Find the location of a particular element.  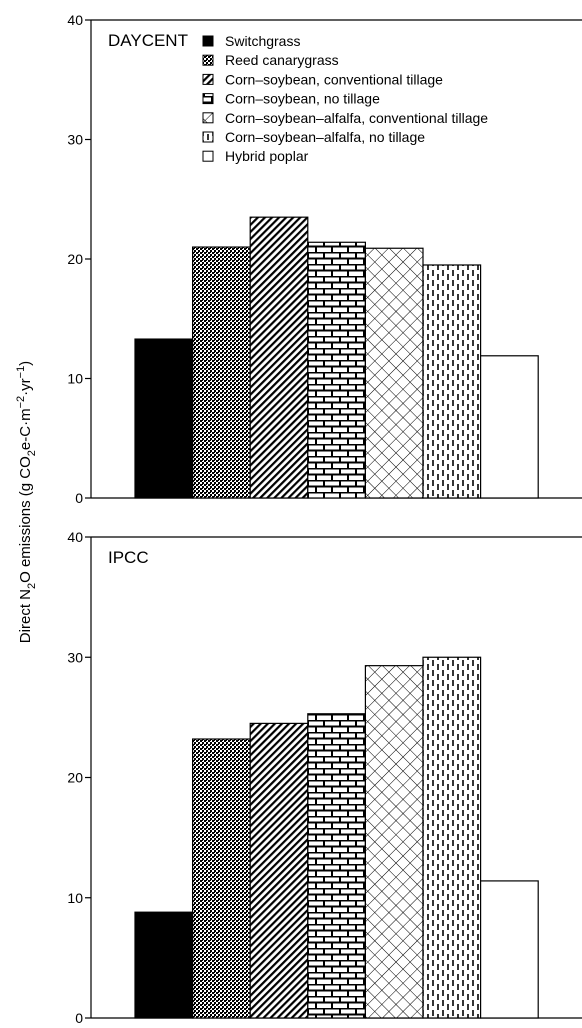

legend-entry: Corn–soybean–alfalfa, no tillage is located at coordinates (325, 137).